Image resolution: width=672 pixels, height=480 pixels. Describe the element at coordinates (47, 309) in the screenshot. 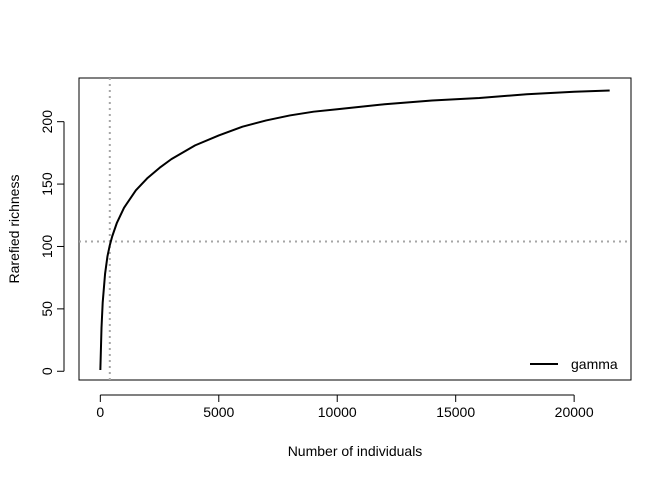

I see `y-tick-label: 50` at that location.